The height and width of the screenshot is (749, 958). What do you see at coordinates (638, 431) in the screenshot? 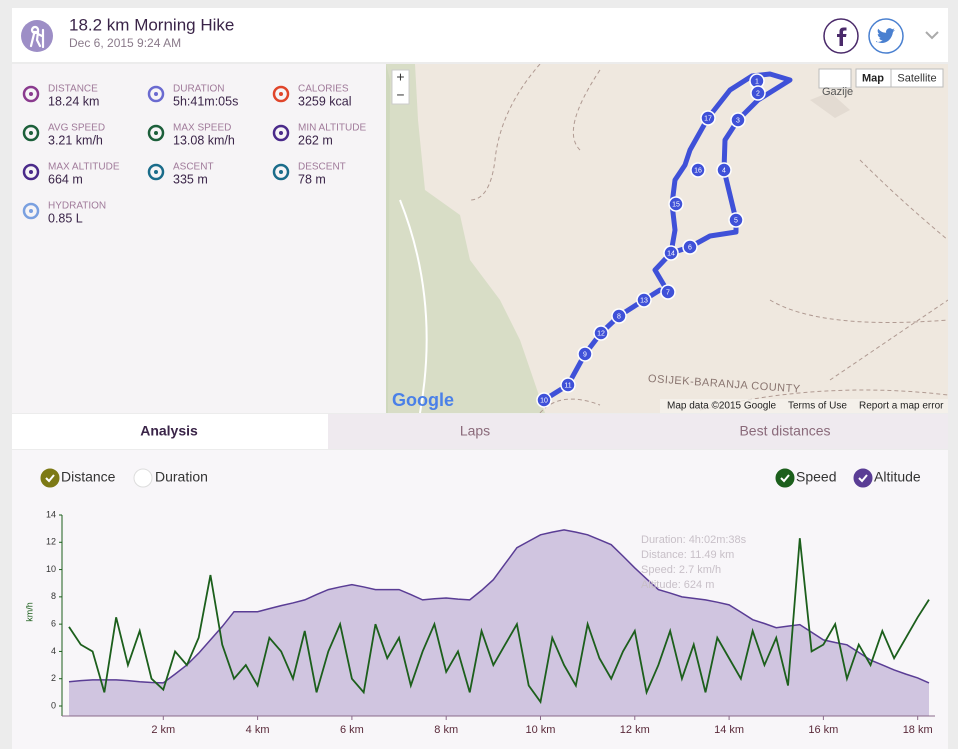
I see `tab-bar` at bounding box center [638, 431].